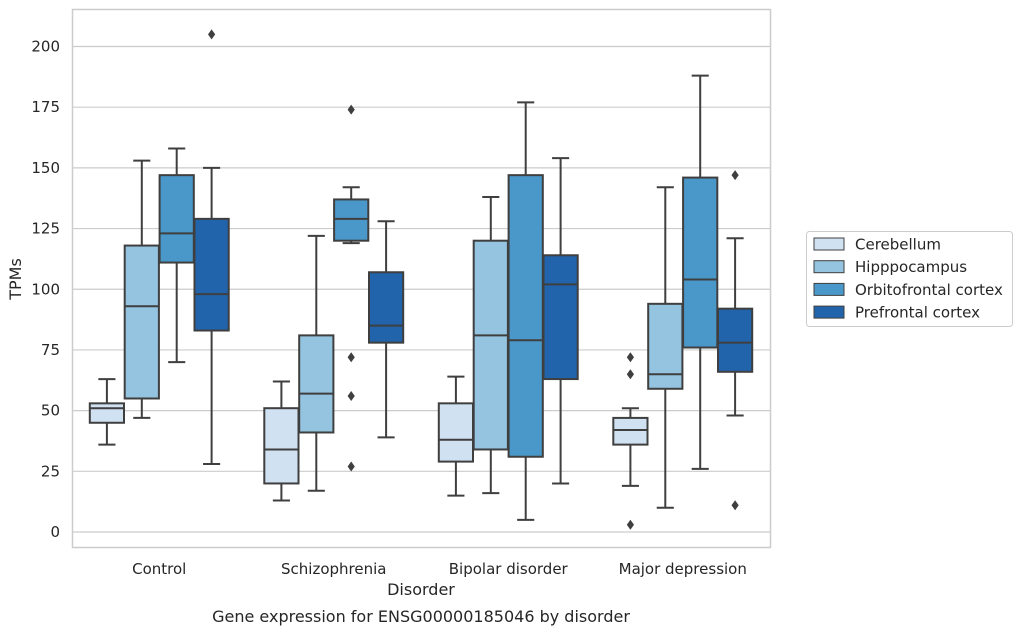  What do you see at coordinates (911, 267) in the screenshot?
I see `legend-label: Hipppocampus` at bounding box center [911, 267].